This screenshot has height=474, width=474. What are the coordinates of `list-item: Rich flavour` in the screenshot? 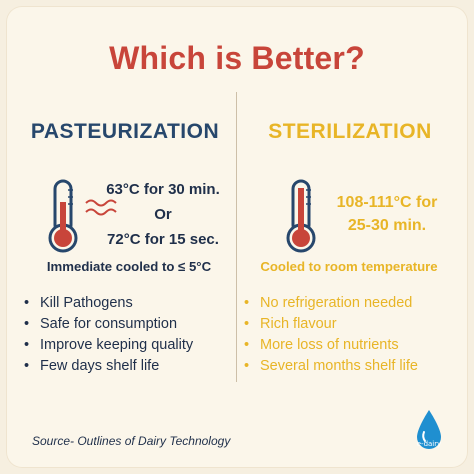 It's located at (331, 324).